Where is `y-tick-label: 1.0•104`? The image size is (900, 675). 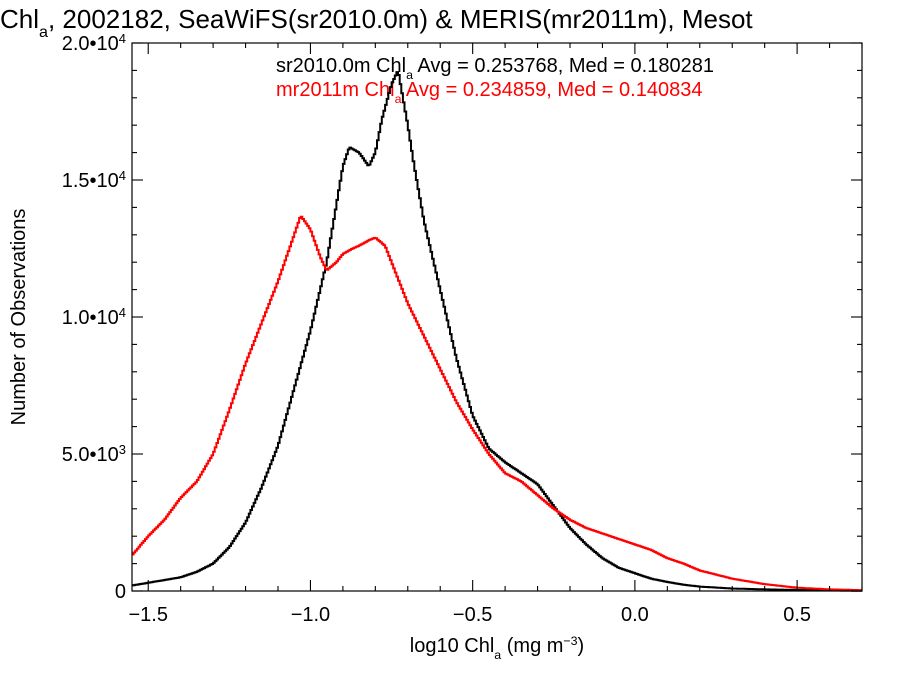 y-tick-label: 1.0•104 is located at coordinates (94, 317).